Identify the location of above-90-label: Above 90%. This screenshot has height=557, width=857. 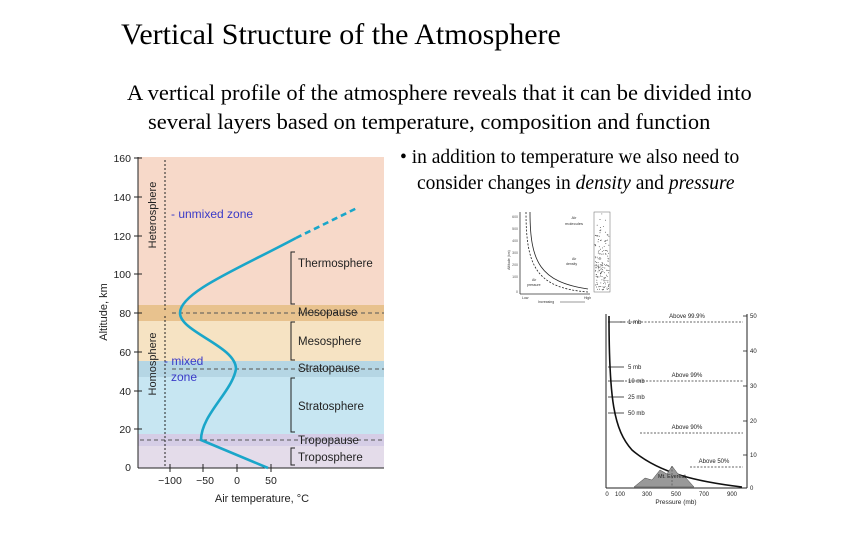
(687, 428).